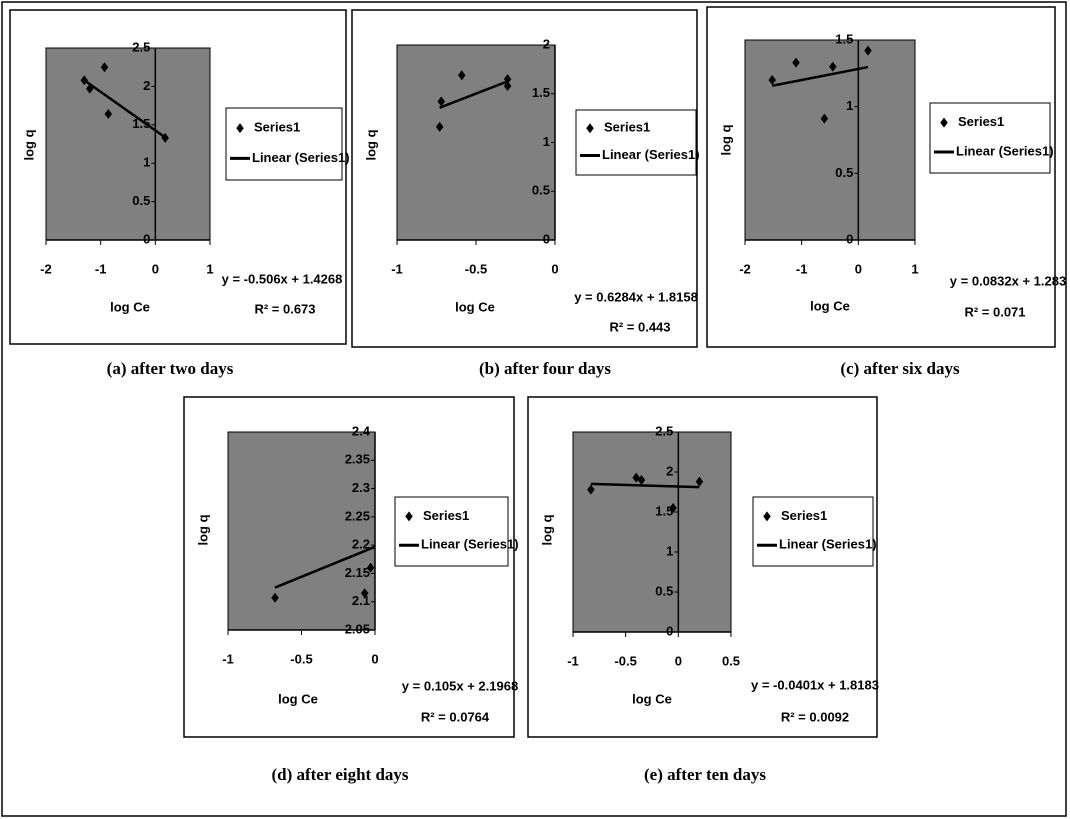 Image resolution: width=1070 pixels, height=819 pixels. I want to click on caption: (e) after ten days, so click(705, 774).